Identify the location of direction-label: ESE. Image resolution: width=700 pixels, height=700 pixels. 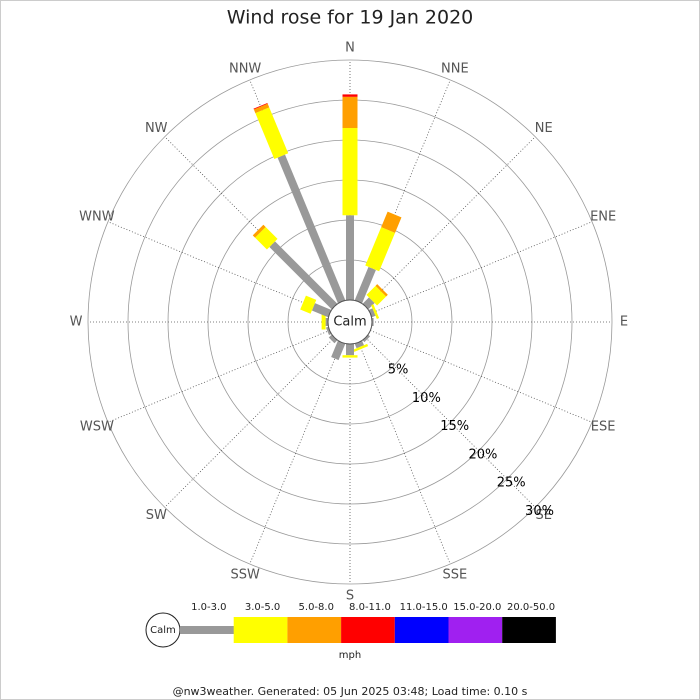
(603, 426).